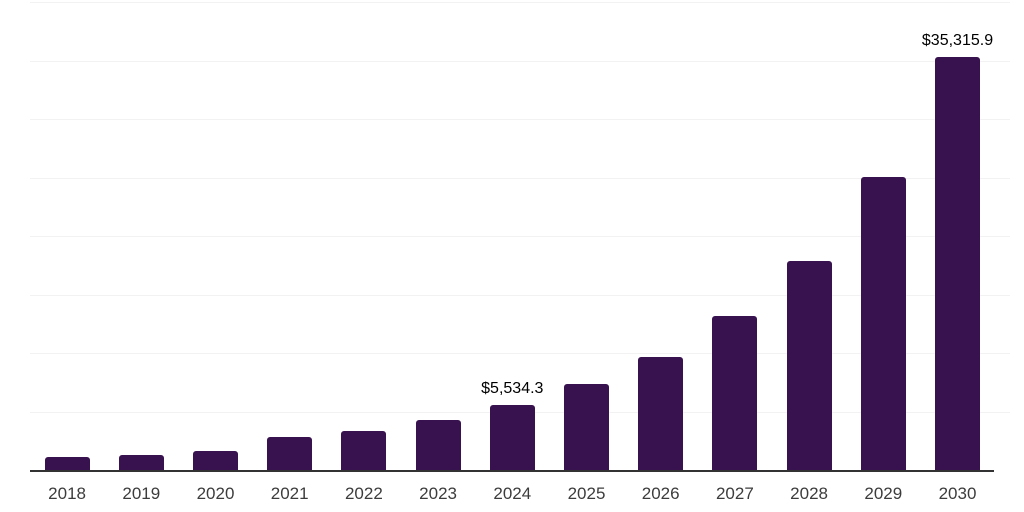 The image size is (1024, 512). What do you see at coordinates (734, 493) in the screenshot?
I see `x-axis-label-2027: 2027` at bounding box center [734, 493].